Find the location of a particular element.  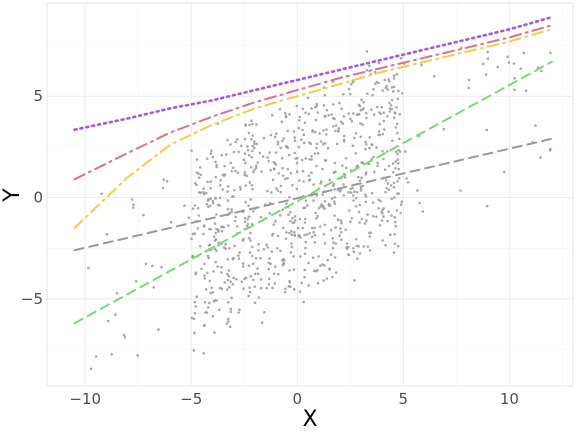

x-tick-label: −5 is located at coordinates (191, 399).